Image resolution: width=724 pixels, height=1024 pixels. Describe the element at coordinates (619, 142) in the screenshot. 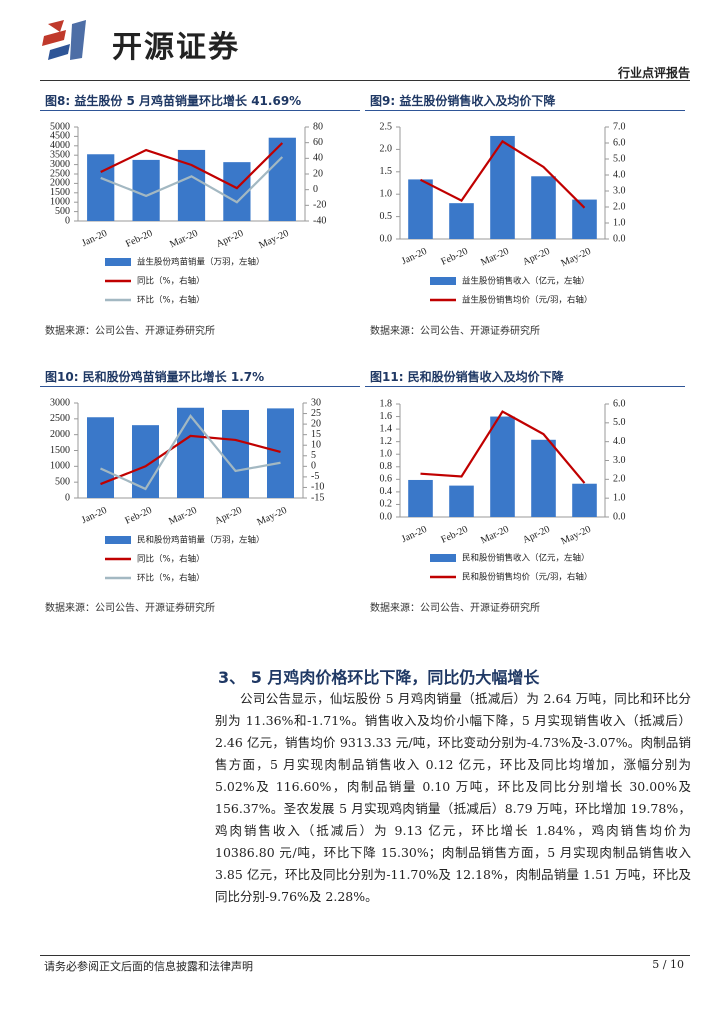

I see `y2-tick-label: 6.0` at that location.